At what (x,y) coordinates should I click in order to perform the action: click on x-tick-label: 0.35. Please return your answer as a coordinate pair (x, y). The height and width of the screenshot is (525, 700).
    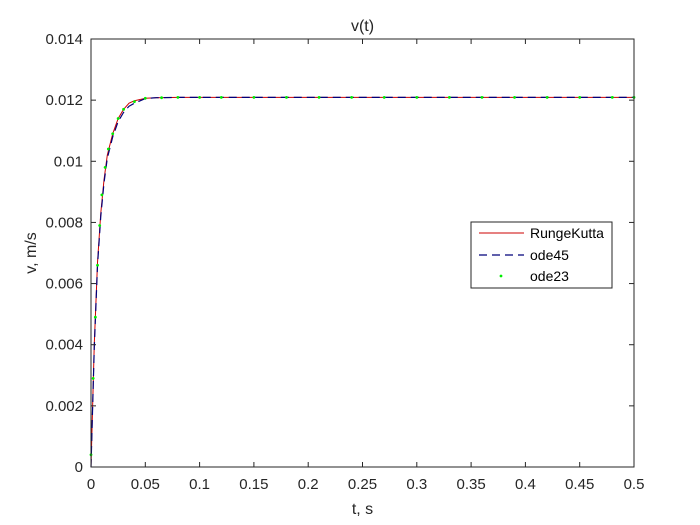
    Looking at the image, I should click on (470, 484).